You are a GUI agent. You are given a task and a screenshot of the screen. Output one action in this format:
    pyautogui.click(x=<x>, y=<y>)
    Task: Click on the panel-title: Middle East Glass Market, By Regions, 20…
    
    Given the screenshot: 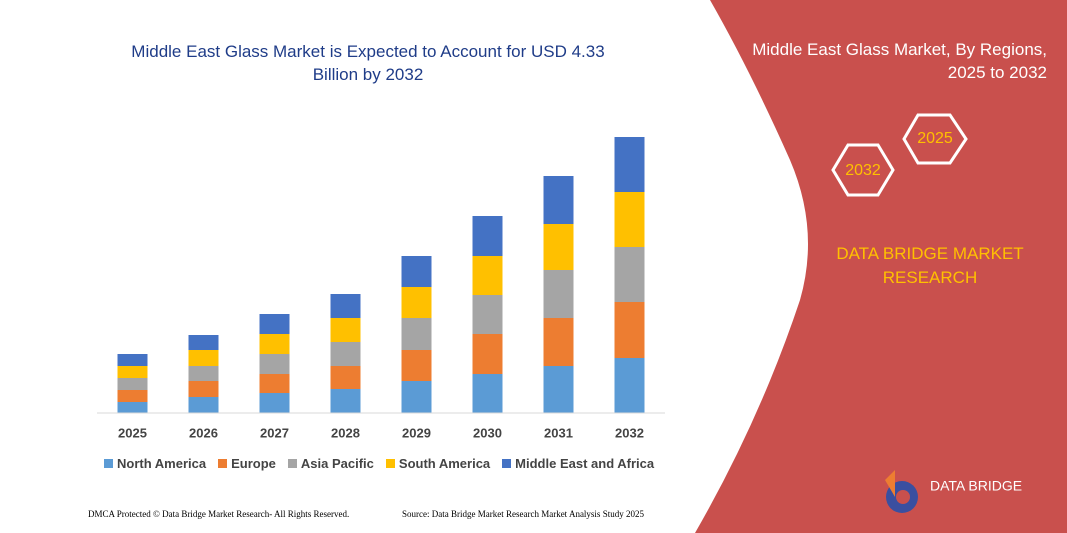 What is the action you would take?
    pyautogui.click(x=899, y=61)
    